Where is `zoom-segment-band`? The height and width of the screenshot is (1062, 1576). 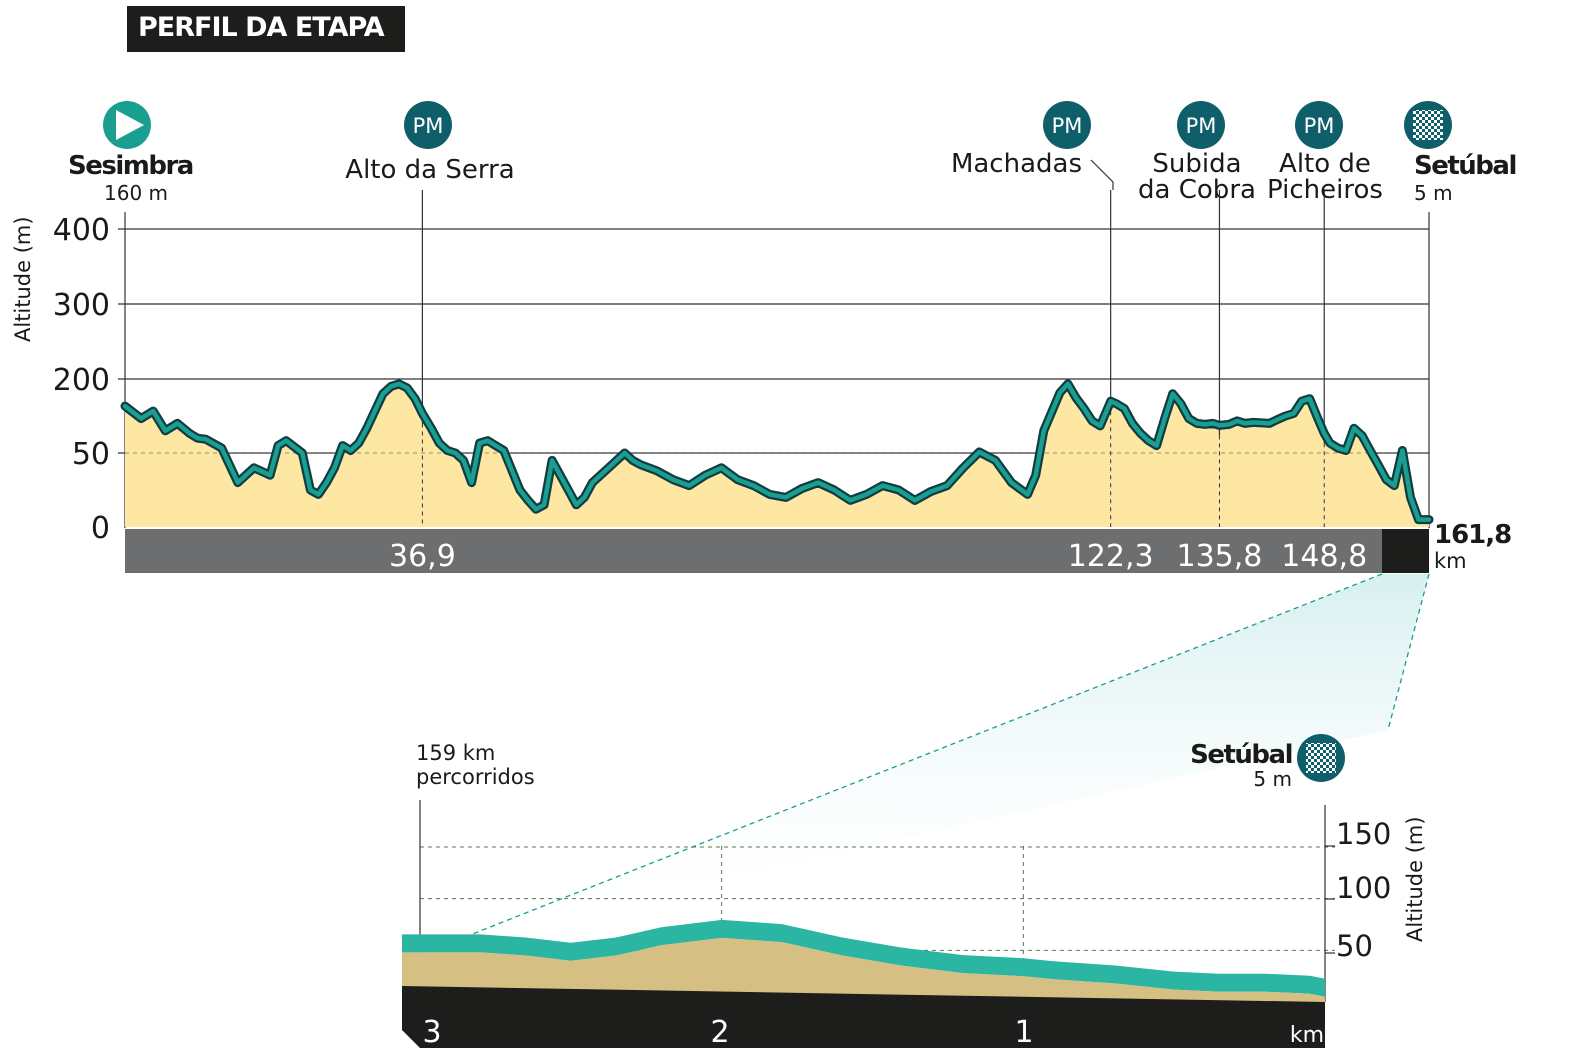
zoom-segment-band is located at coordinates (1405, 551).